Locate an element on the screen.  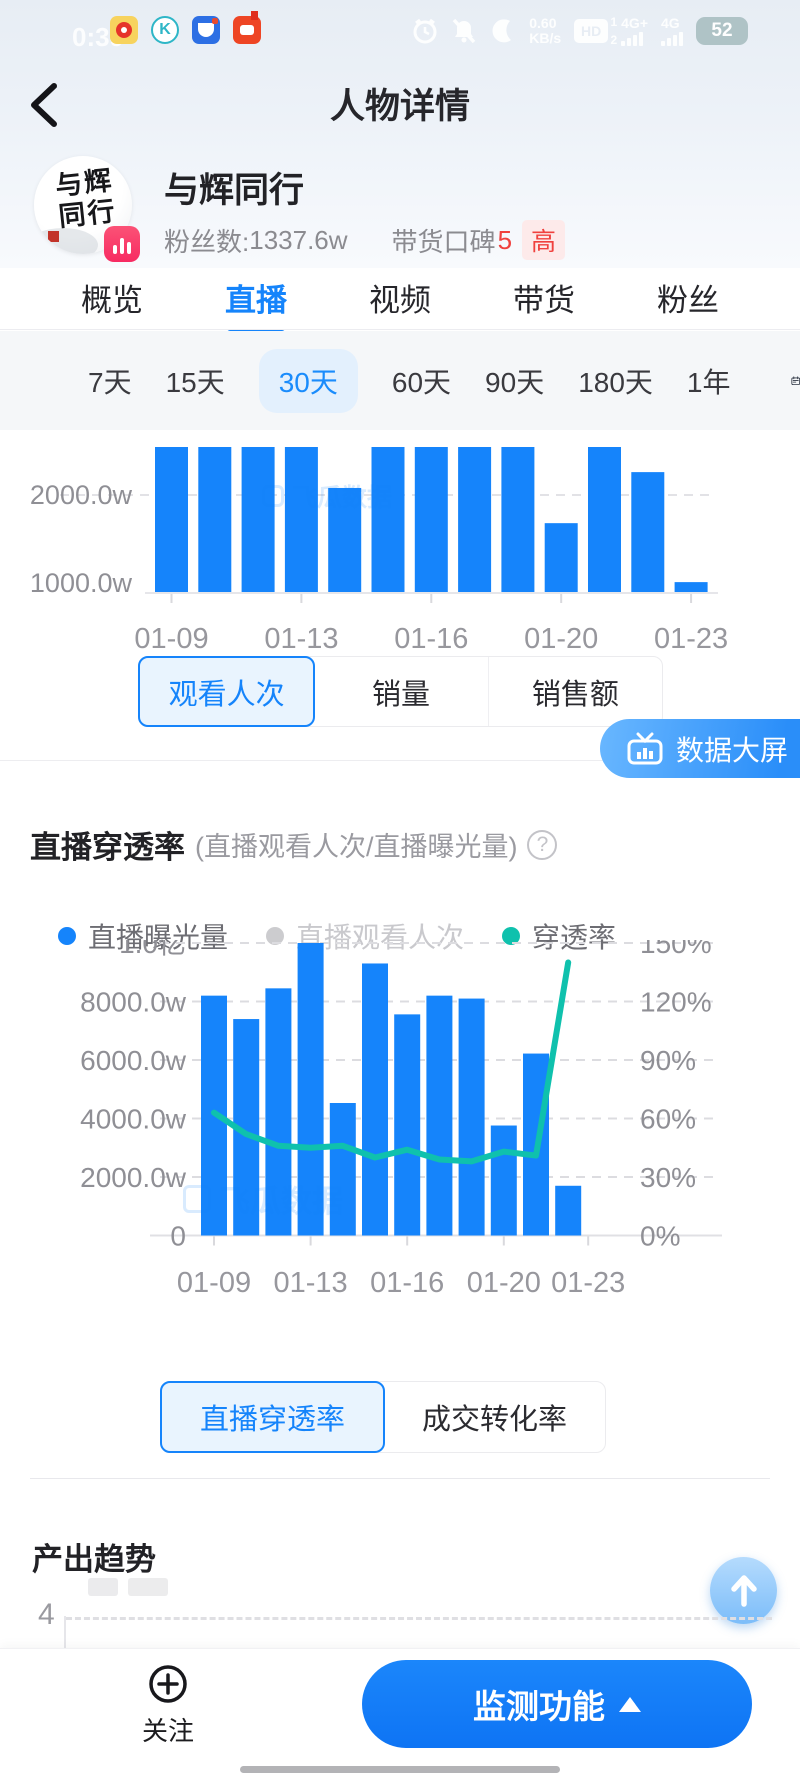
tab-goods: 带货 is located at coordinates (544, 300).